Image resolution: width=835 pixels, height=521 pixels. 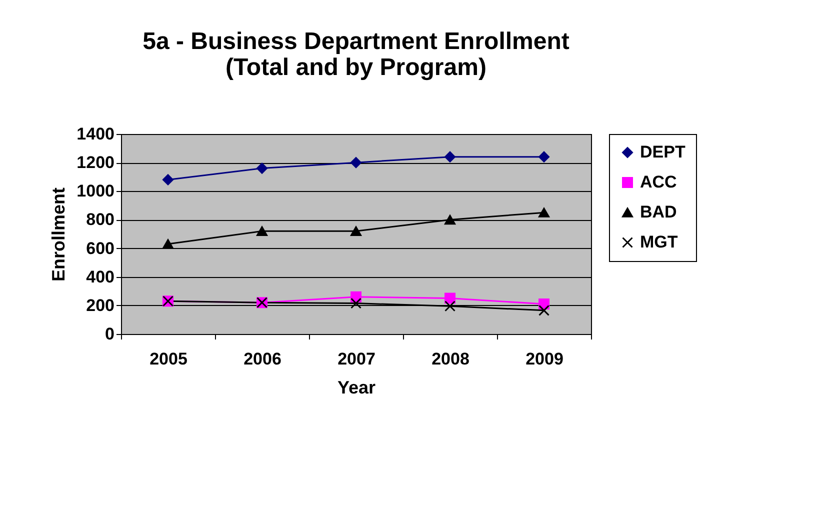 What do you see at coordinates (100, 305) in the screenshot?
I see `y-tick-label: 200` at bounding box center [100, 305].